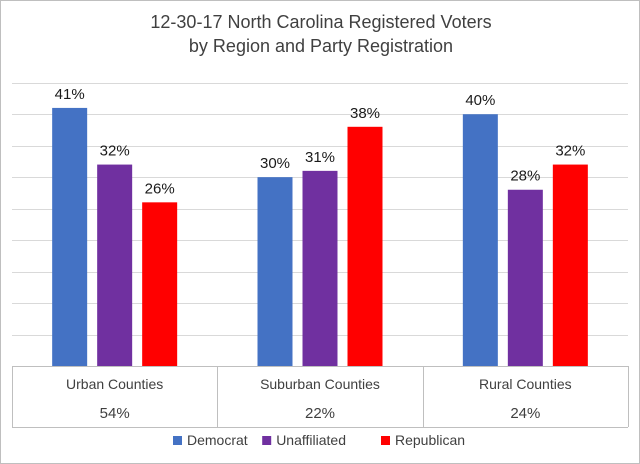  I want to click on chart-title-line-2: by Region and Party Registration, so click(321, 46).